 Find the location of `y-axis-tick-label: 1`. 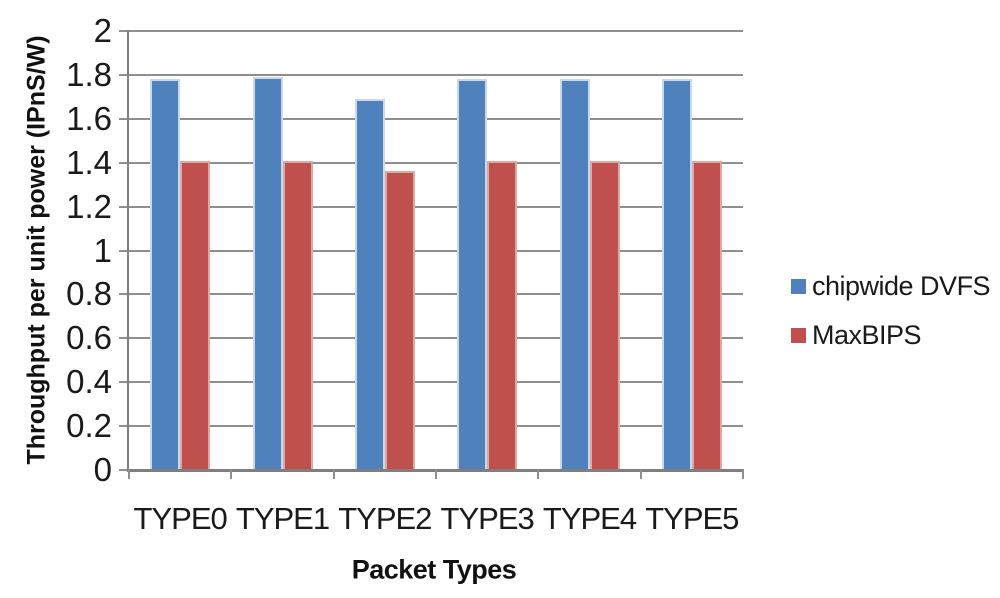

y-axis-tick-label: 1 is located at coordinates (102, 250).